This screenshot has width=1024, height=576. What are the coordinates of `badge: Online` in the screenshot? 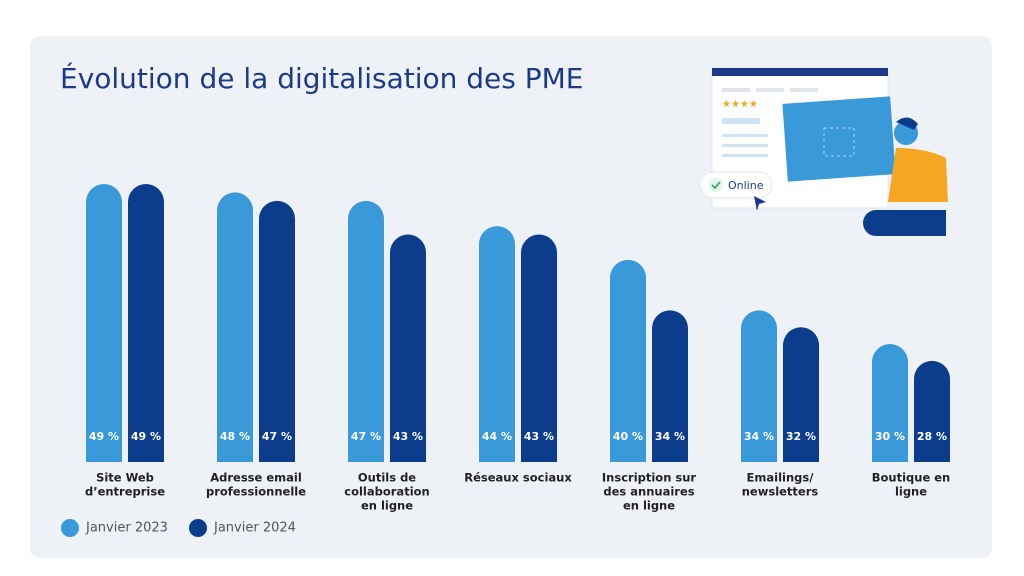 It's located at (746, 185).